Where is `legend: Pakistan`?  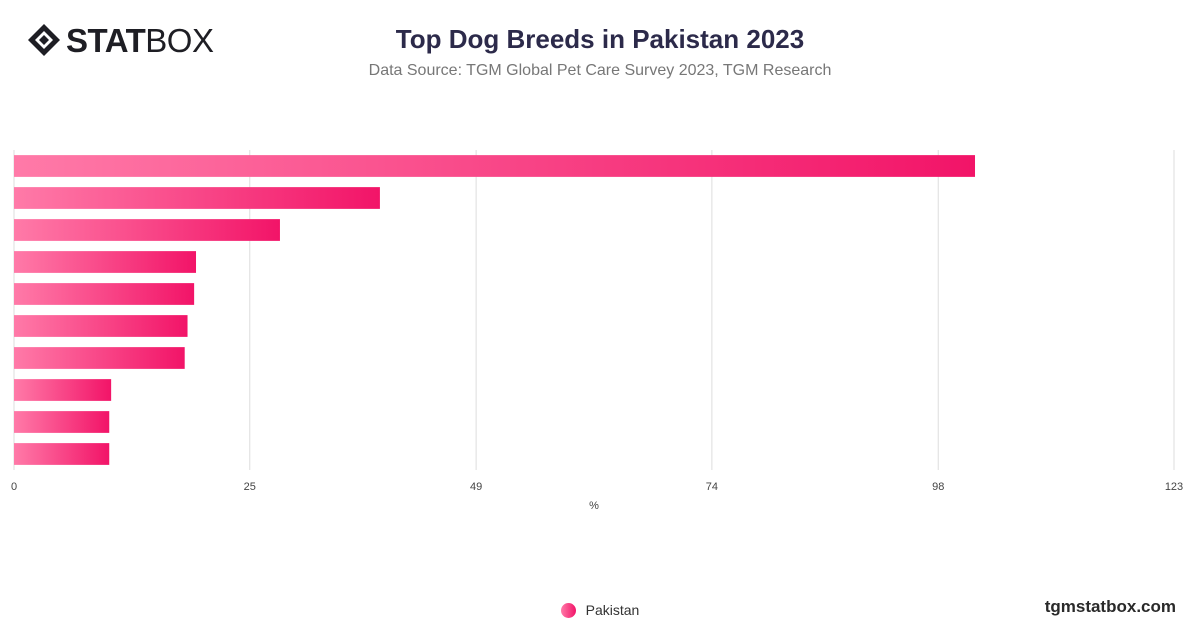 legend: Pakistan is located at coordinates (600, 610).